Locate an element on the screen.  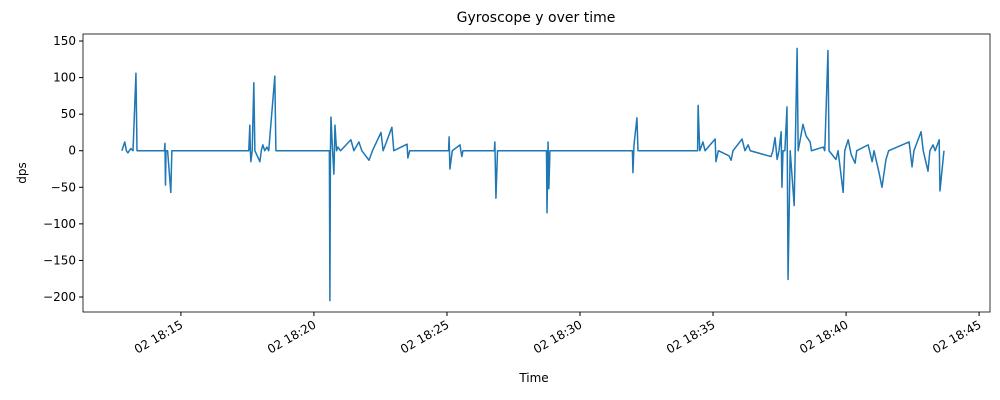
y-tick-label: 100 is located at coordinates (64, 78).